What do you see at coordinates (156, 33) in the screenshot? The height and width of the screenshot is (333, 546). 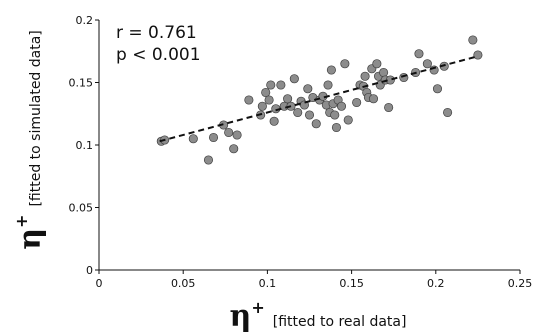 I see `correlation-r-annotation: r = 0.761` at bounding box center [156, 33].